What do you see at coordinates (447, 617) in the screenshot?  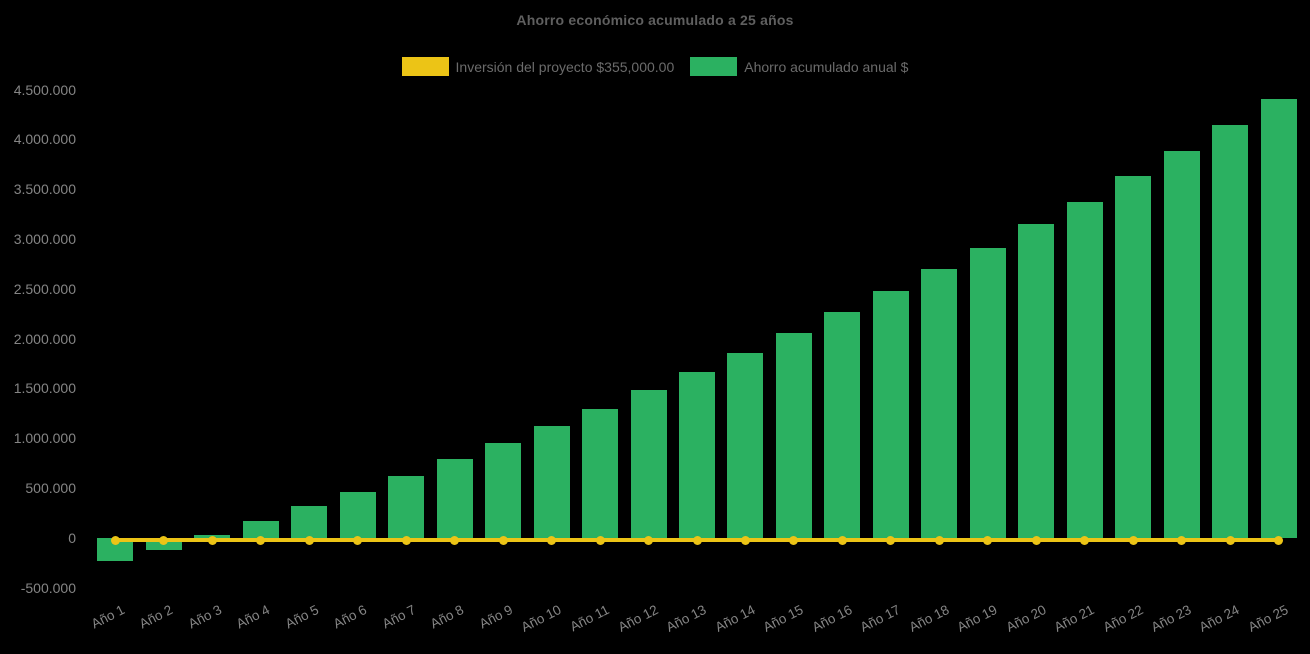 I see `x-axis-label-ano-8: Año 8` at bounding box center [447, 617].